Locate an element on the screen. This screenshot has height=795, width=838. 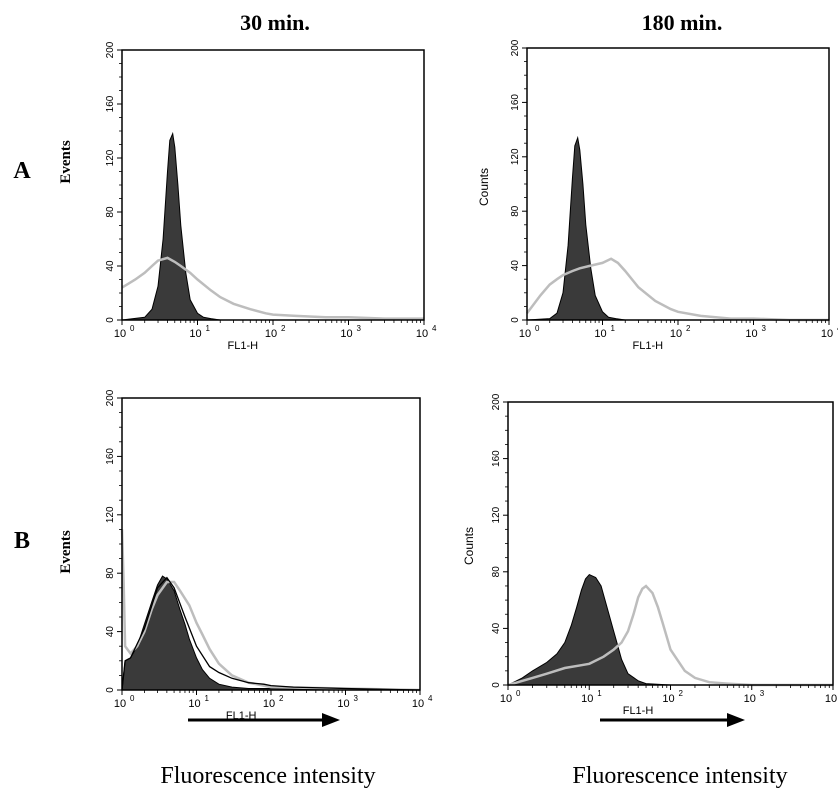
row-label-a: A is located at coordinates (22, 171).